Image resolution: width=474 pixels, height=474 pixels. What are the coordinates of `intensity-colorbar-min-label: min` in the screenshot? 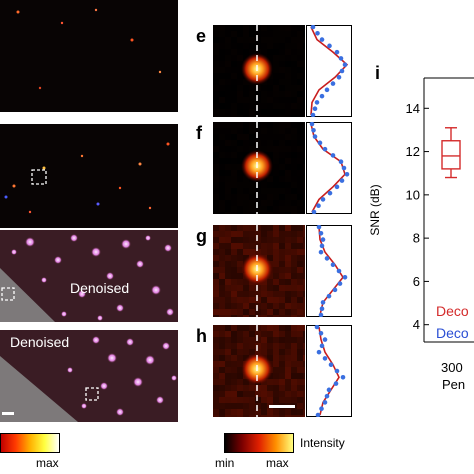 It's located at (225, 463).